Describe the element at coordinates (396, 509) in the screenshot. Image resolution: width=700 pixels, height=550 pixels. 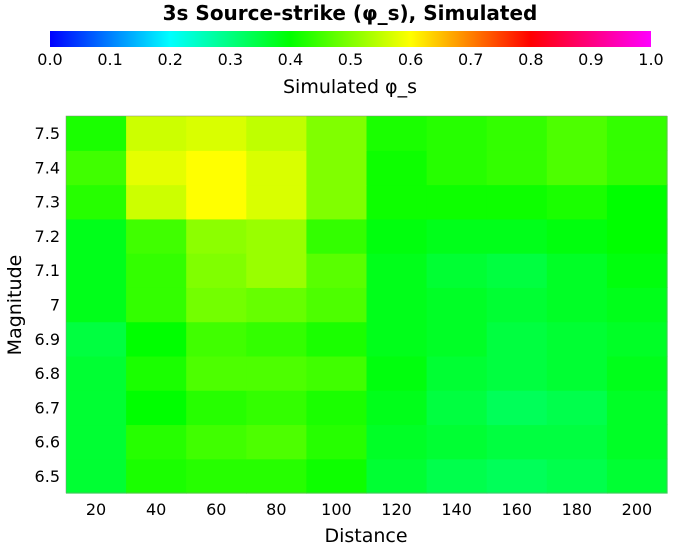
I see `x-tick-label: 120` at that location.